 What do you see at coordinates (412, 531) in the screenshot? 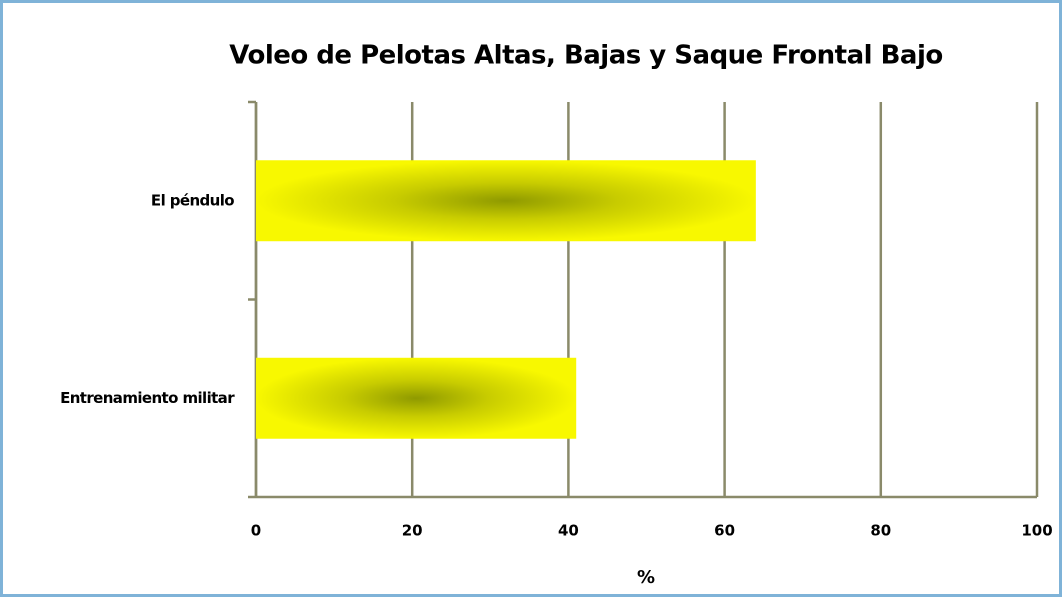
I see `x-tick-label: 20` at bounding box center [412, 531].